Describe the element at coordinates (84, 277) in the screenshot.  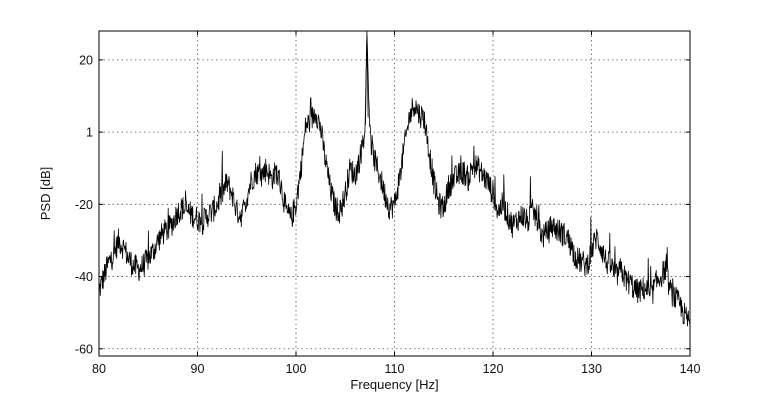
I see `y-tick-label: -40` at that location.